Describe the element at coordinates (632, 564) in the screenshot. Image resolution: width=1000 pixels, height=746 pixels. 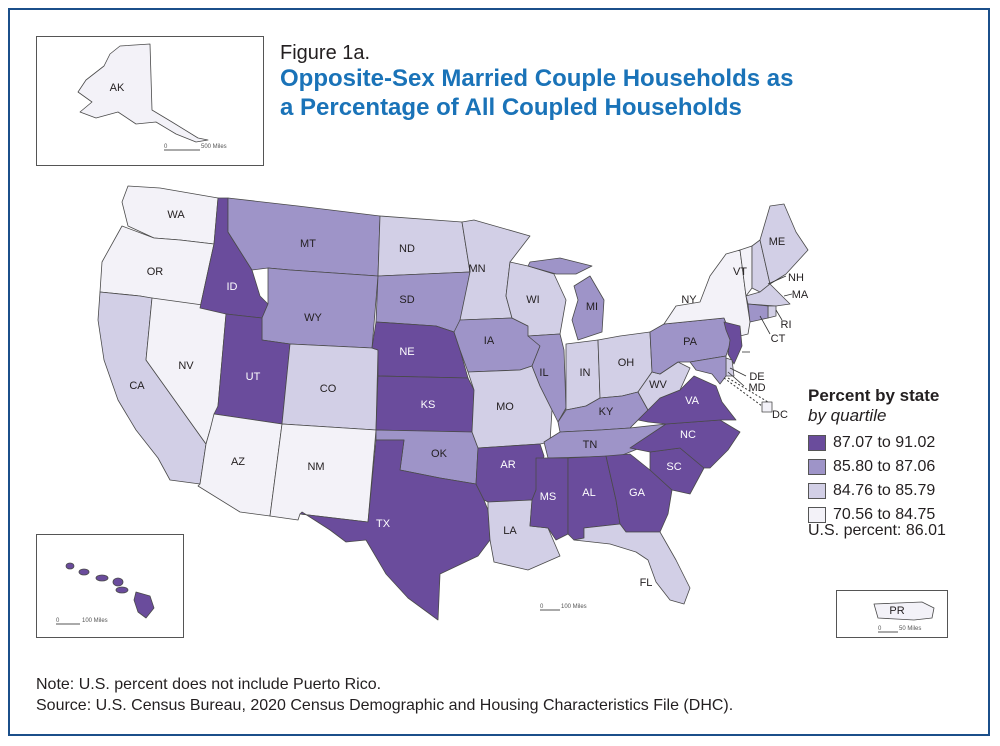
I see `state-FL` at that location.